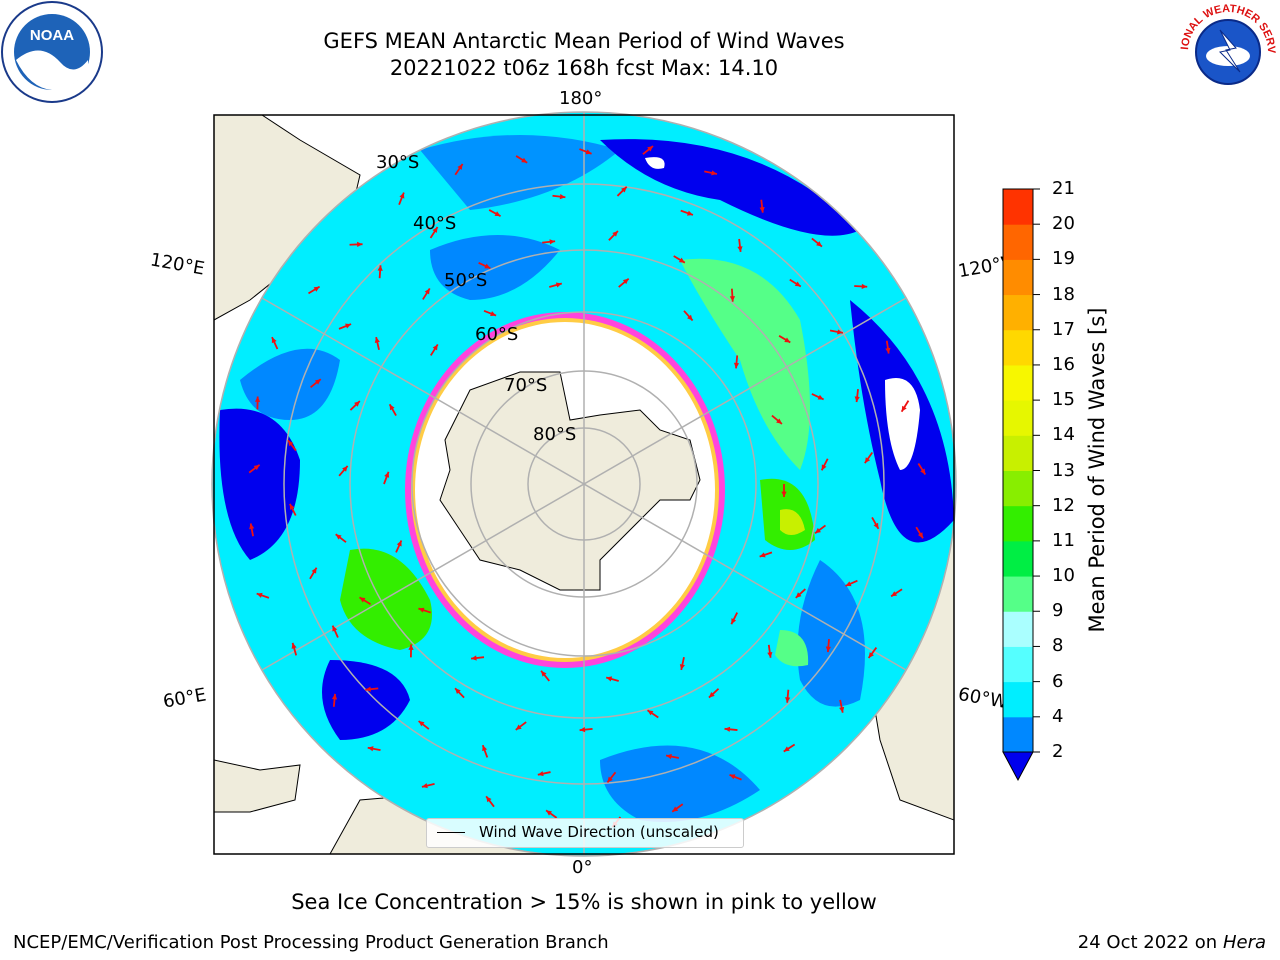 The height and width of the screenshot is (960, 1280). I want to click on colorbar-tick-label: 20, so click(1063, 224).